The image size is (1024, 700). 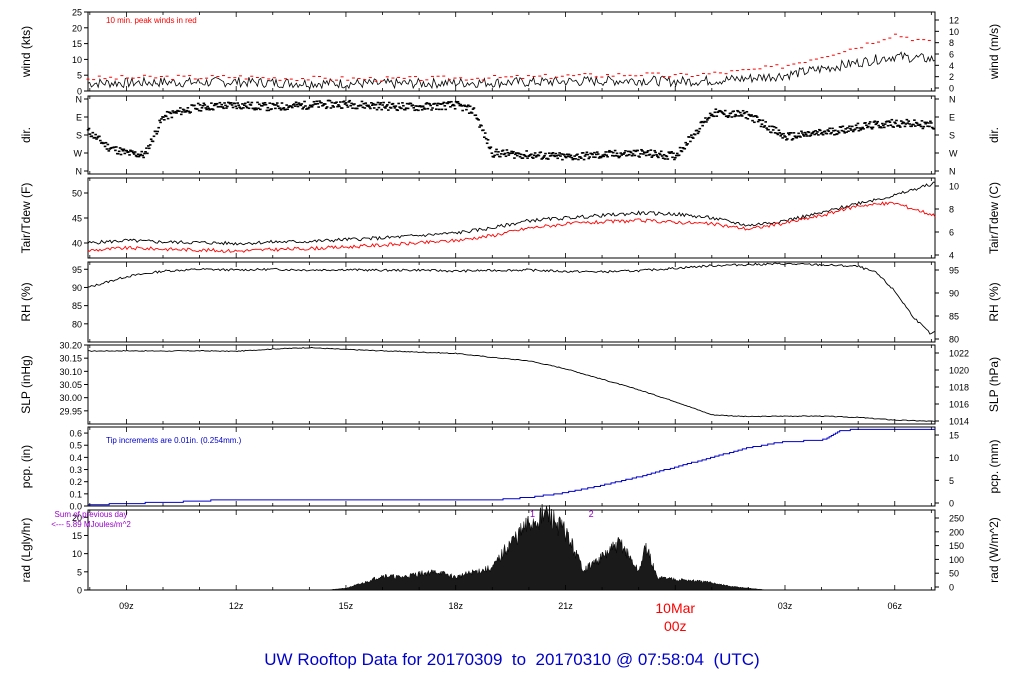 I want to click on y-left-tick-label: 30.05, so click(x=70, y=385).